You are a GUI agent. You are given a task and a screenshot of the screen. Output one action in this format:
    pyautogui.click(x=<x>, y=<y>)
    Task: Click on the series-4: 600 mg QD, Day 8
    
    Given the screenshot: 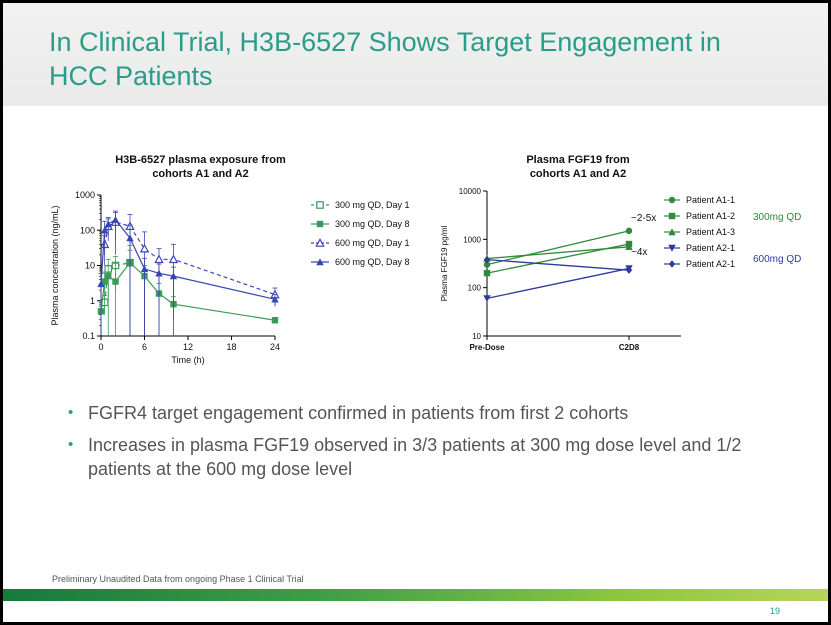 What is the action you would take?
    pyautogui.click(x=253, y=273)
    